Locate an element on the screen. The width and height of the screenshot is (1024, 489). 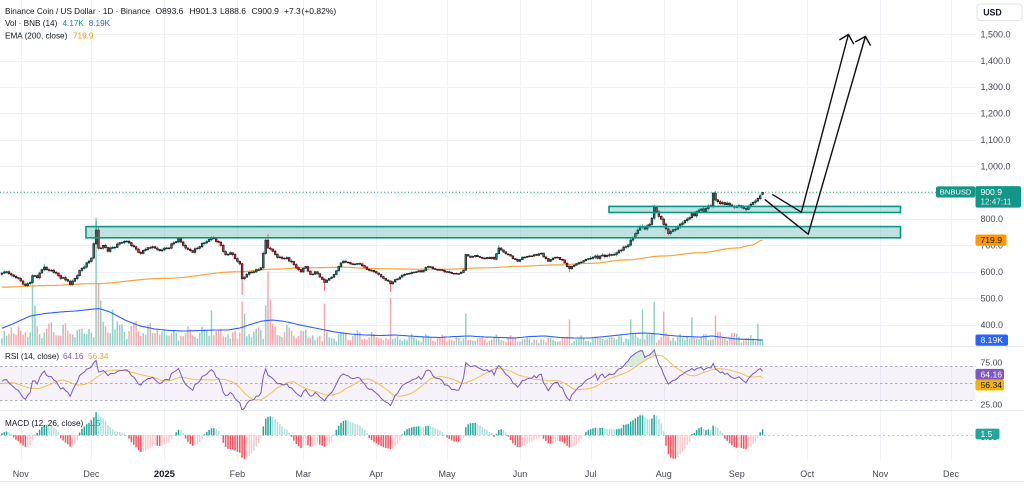
svg-text: EMA (200, close) is located at coordinates (36, 36).